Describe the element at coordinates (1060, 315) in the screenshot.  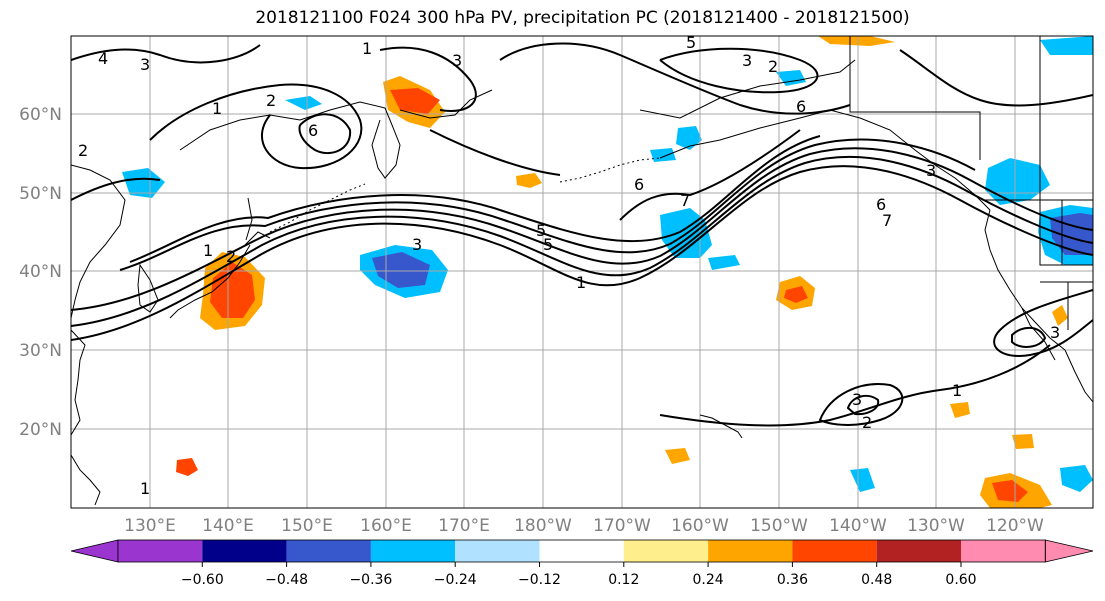
I see `precip-patch-baja` at that location.